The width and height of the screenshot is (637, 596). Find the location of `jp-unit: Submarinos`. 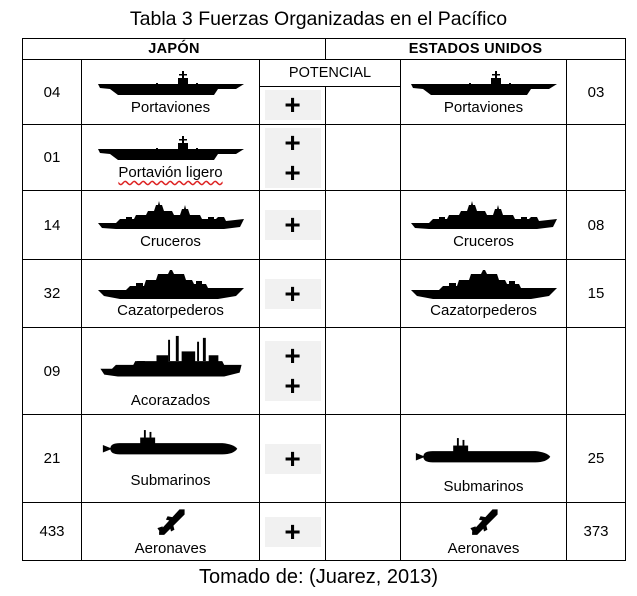

jp-unit: Submarinos is located at coordinates (170, 458).